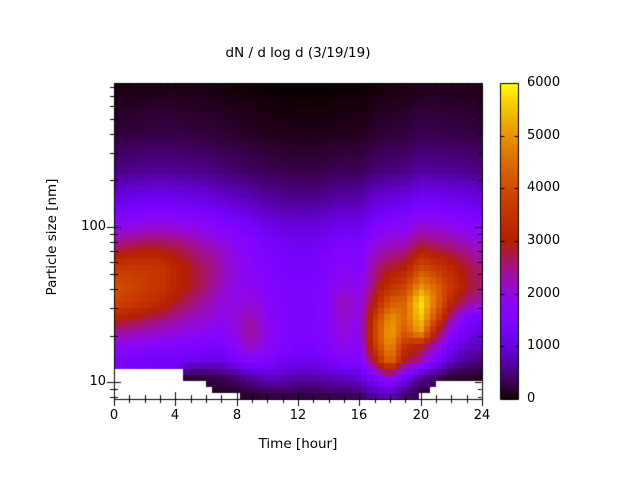  I want to click on x-axis-label: Time [hour], so click(298, 444).